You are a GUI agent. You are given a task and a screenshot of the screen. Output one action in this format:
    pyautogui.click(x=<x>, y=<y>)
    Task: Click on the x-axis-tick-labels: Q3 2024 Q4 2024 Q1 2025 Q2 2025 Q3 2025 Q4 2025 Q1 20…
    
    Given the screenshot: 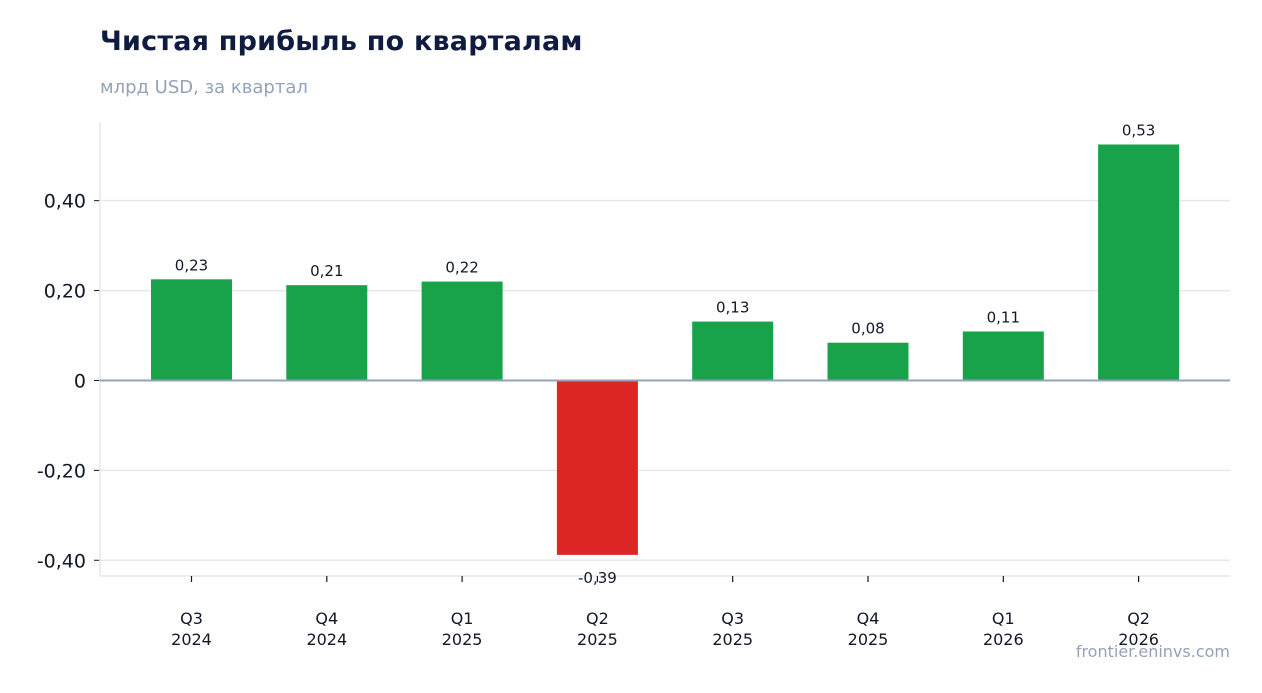 What is the action you would take?
    pyautogui.click(x=665, y=629)
    